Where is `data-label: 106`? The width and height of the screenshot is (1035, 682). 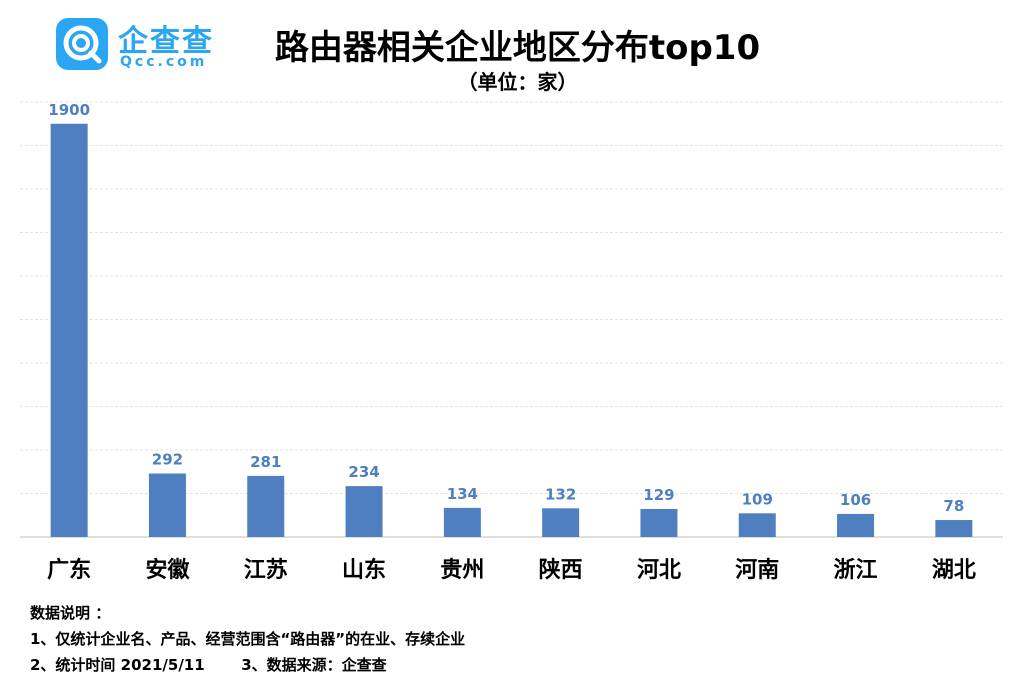
data-label: 106 is located at coordinates (855, 500).